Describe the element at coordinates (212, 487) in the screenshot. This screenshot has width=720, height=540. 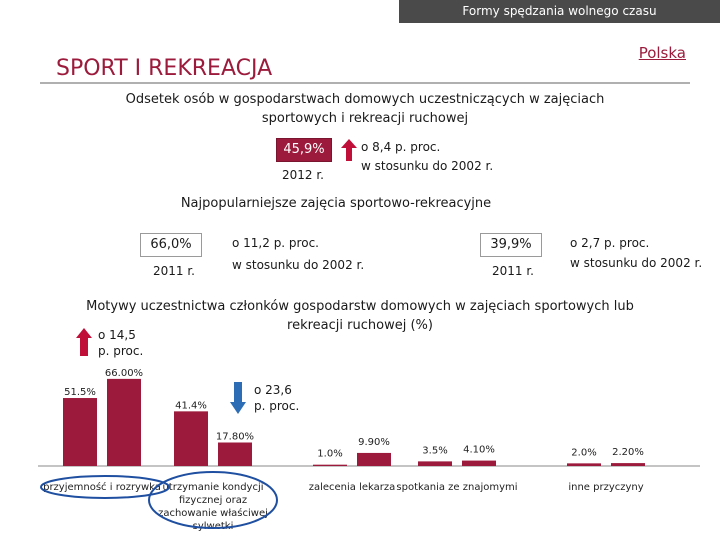
I see `category-label-1-0: utrzymanie kondycji` at that location.